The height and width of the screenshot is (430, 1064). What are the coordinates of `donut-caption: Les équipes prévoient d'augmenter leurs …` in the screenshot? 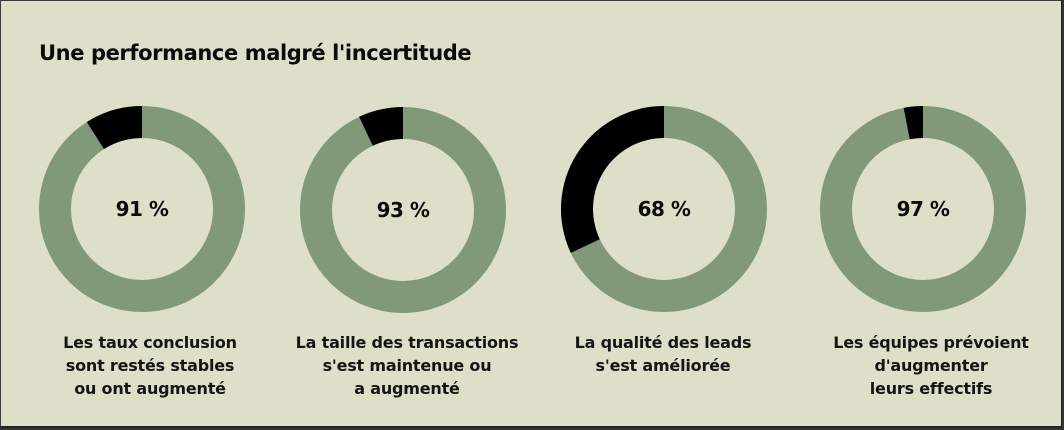 It's located at (931, 365).